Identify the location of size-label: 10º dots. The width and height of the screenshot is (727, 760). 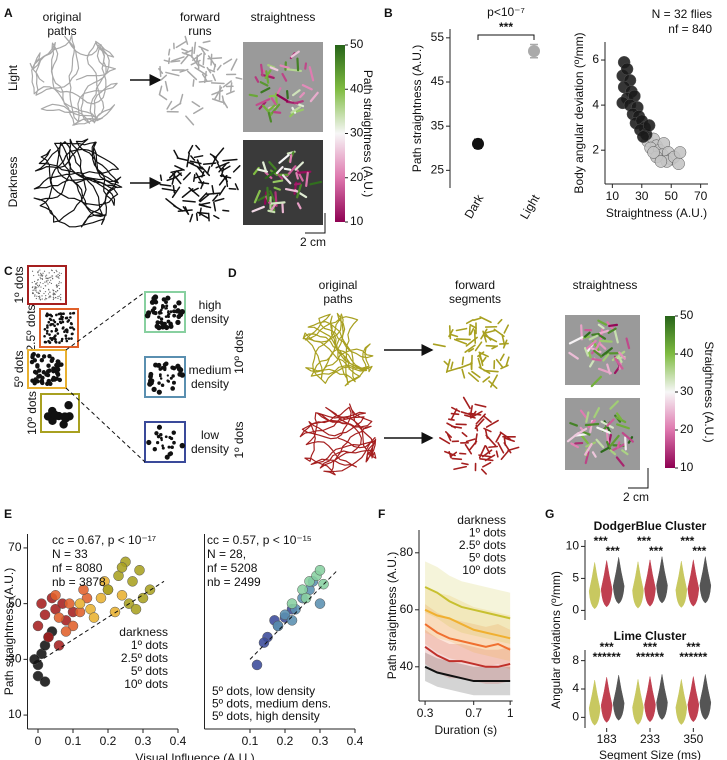
(32, 413).